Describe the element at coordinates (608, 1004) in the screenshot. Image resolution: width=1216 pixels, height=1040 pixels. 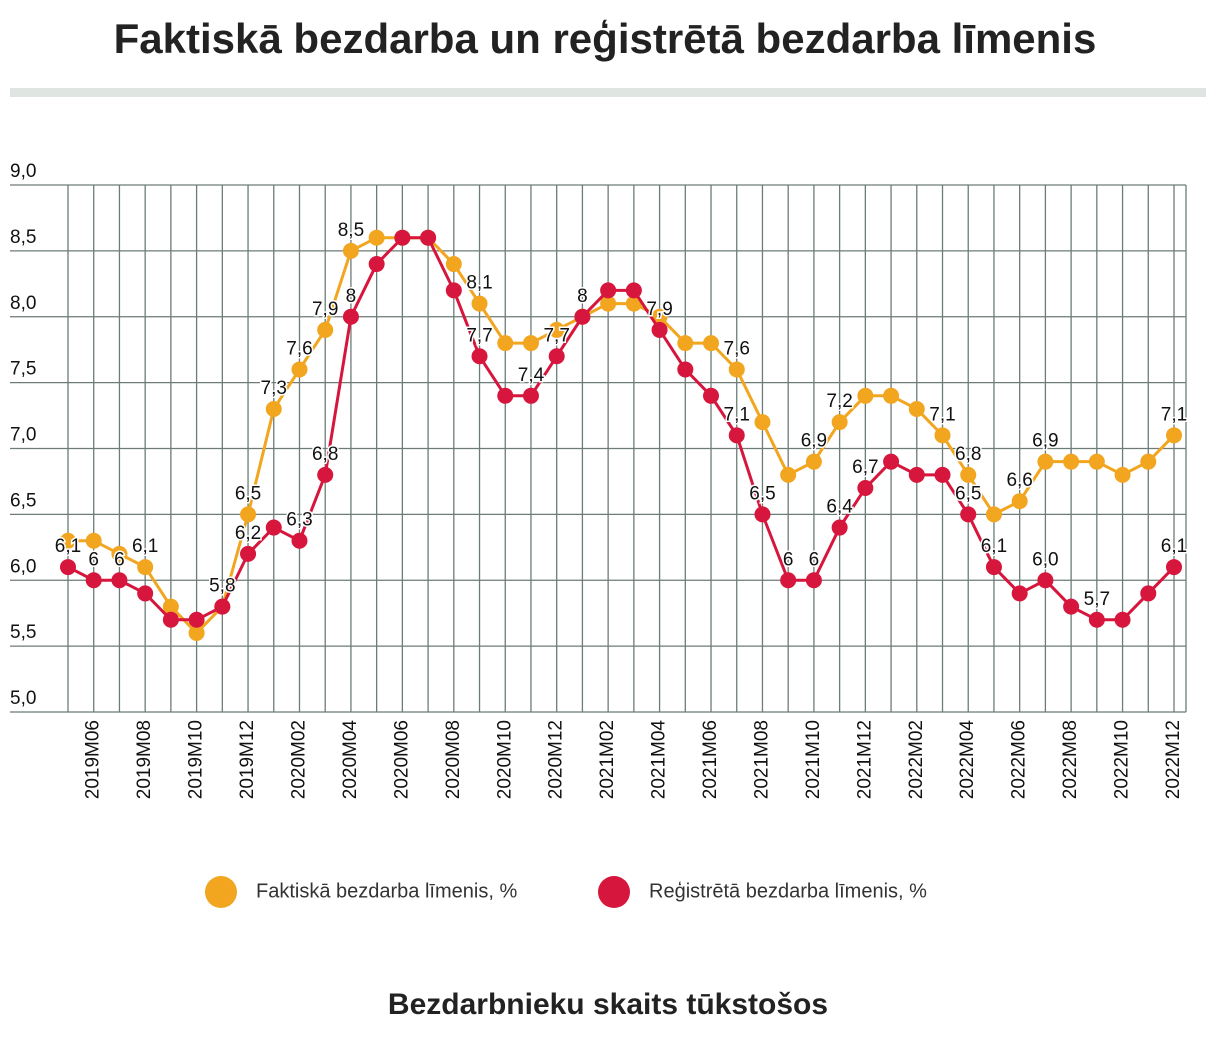
I see `section-heading: Bezdarbnieku skaits tūkstošos` at that location.